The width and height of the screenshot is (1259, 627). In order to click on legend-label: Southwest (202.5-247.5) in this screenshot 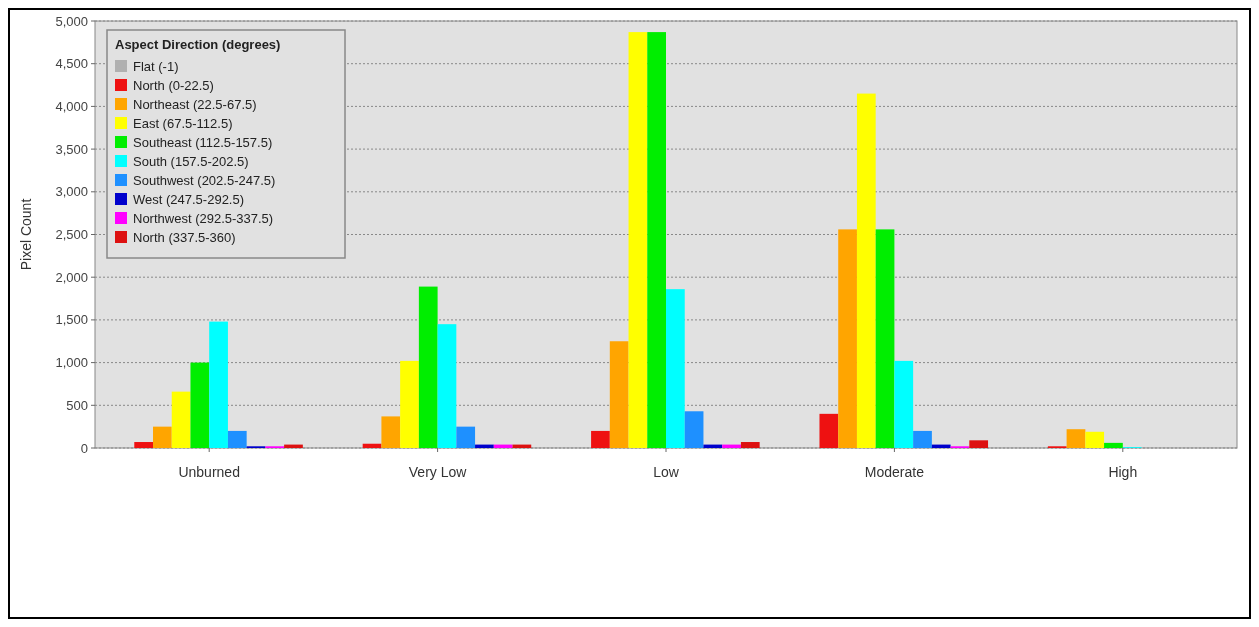, I will do `click(204, 180)`.